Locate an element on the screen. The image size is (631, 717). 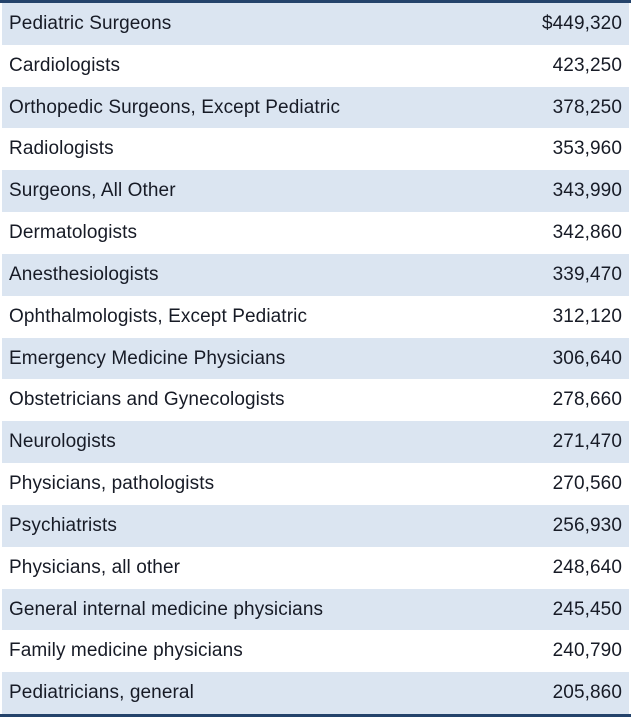
occupation-label: Radiologists is located at coordinates (61, 149).